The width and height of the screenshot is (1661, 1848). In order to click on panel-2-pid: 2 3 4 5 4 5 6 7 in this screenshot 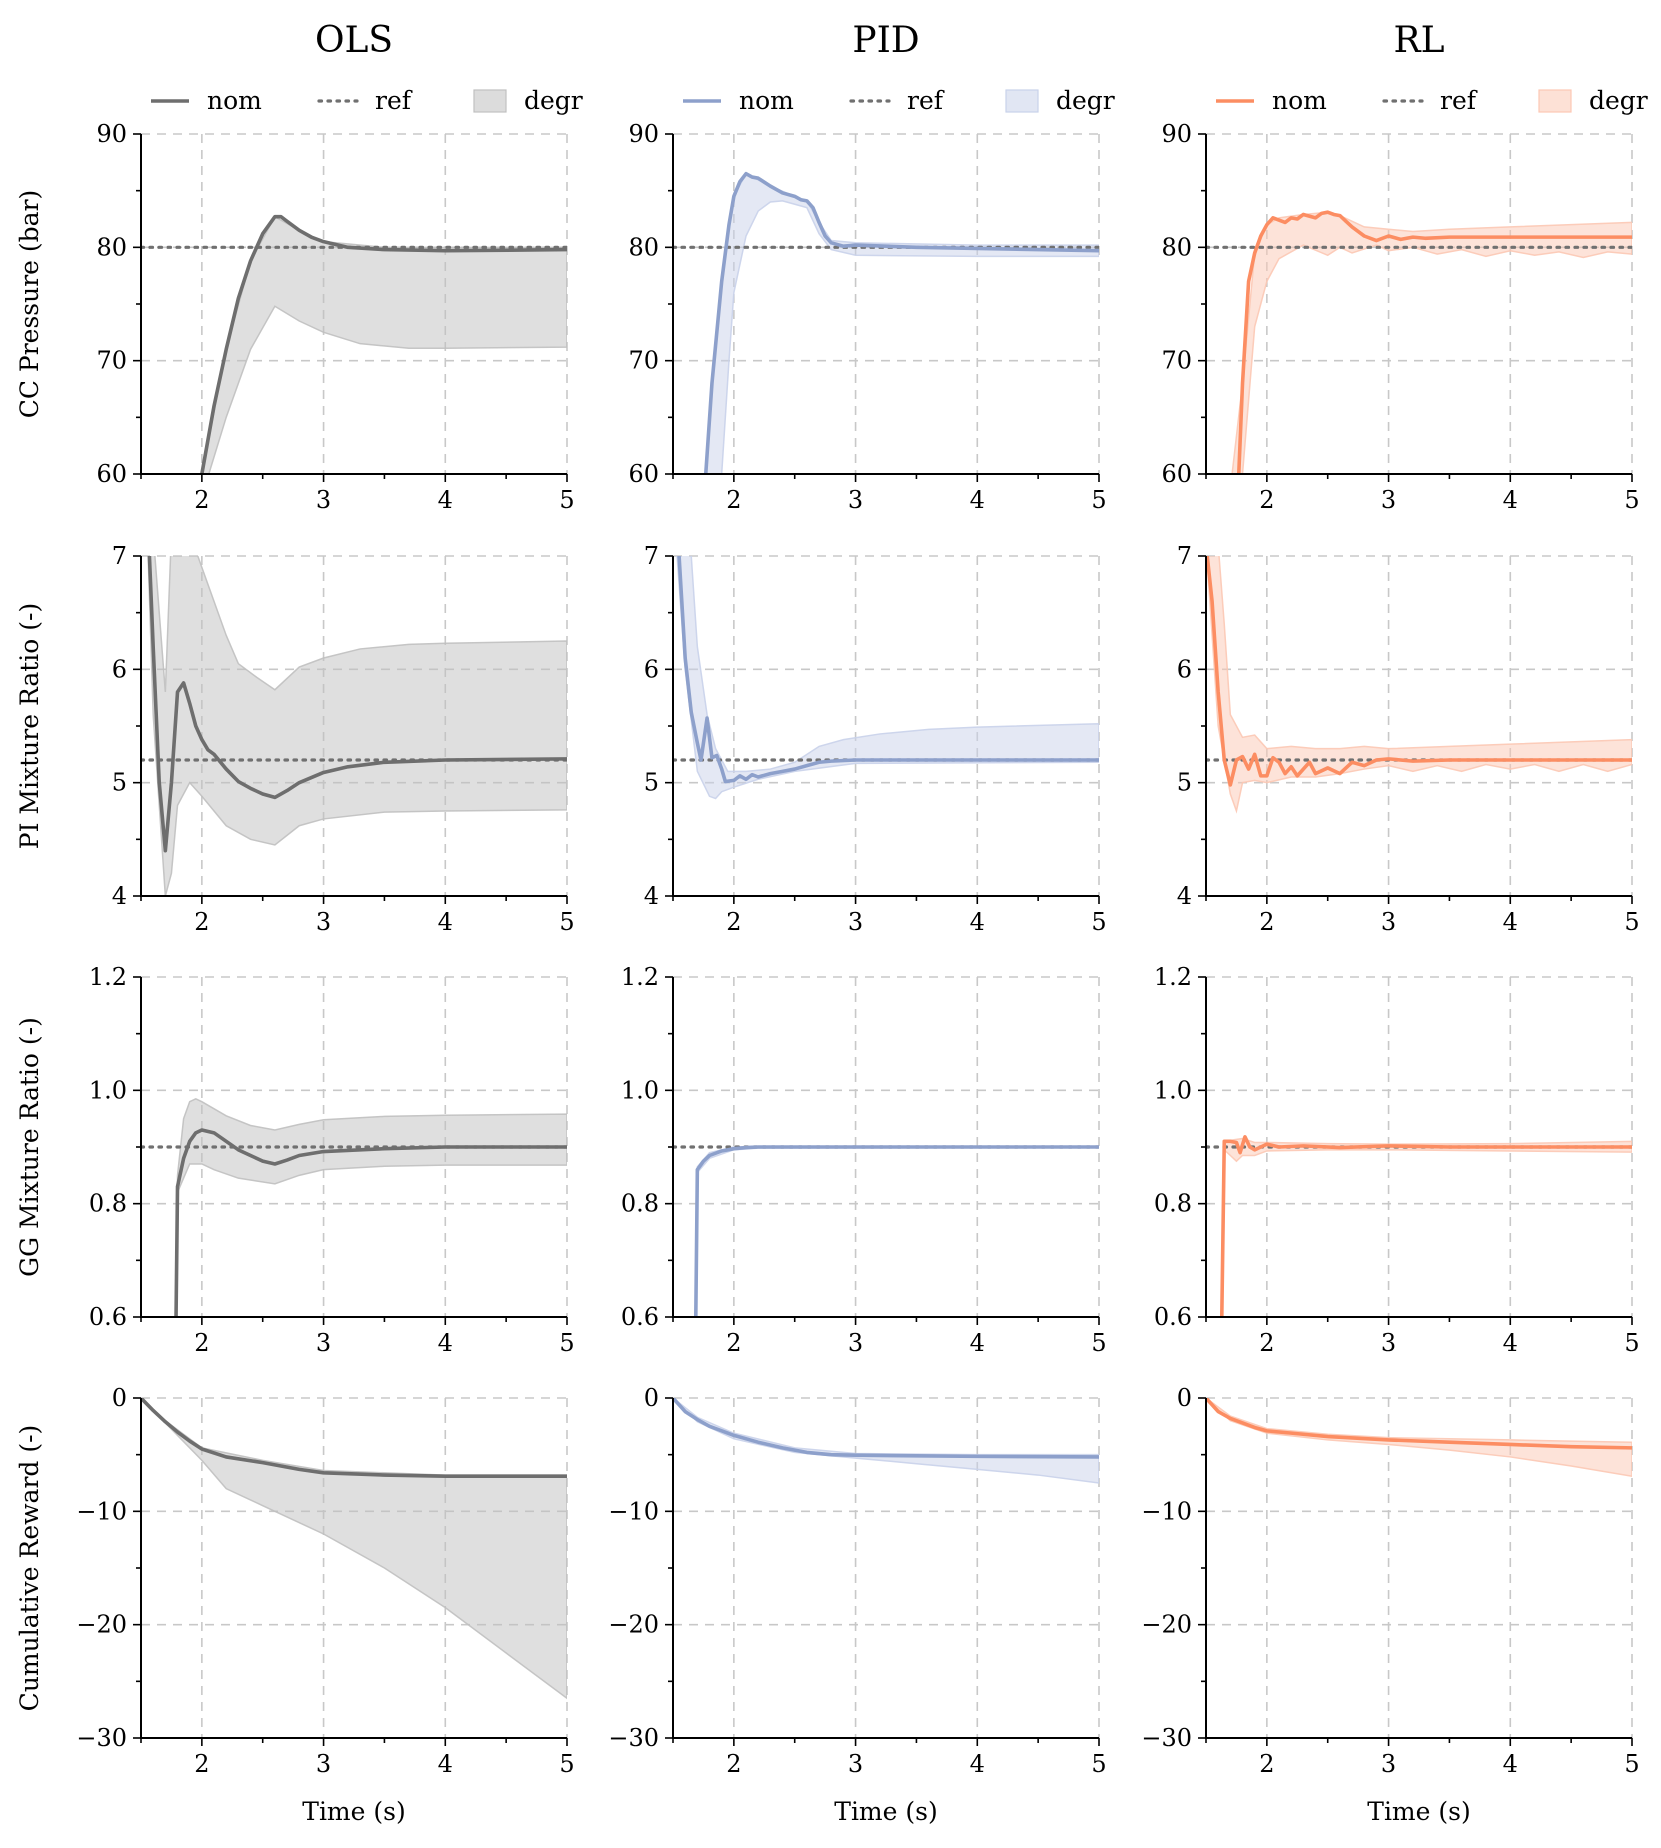, I will do `click(875, 739)`.